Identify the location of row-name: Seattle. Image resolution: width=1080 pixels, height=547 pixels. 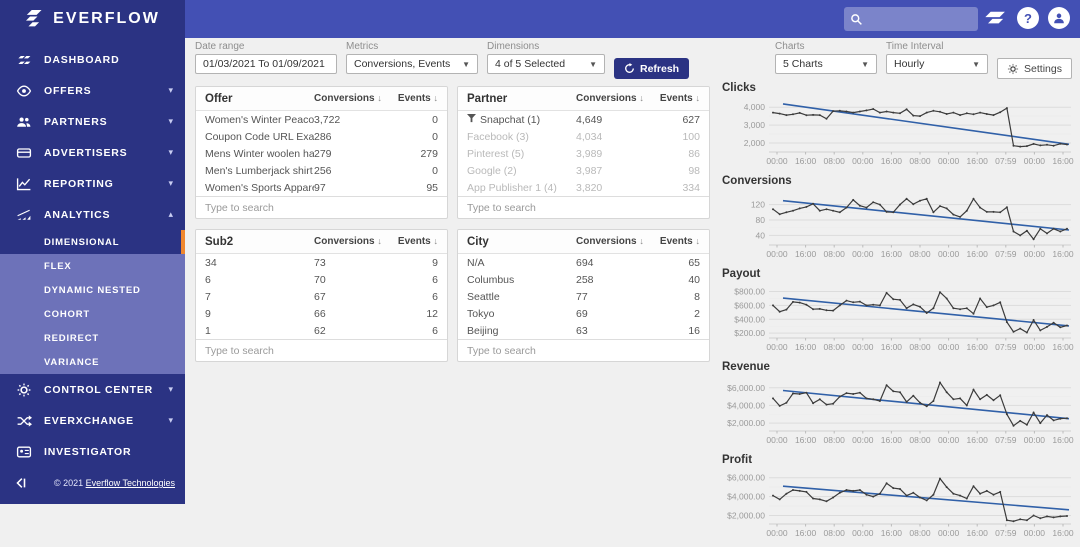
(483, 296).